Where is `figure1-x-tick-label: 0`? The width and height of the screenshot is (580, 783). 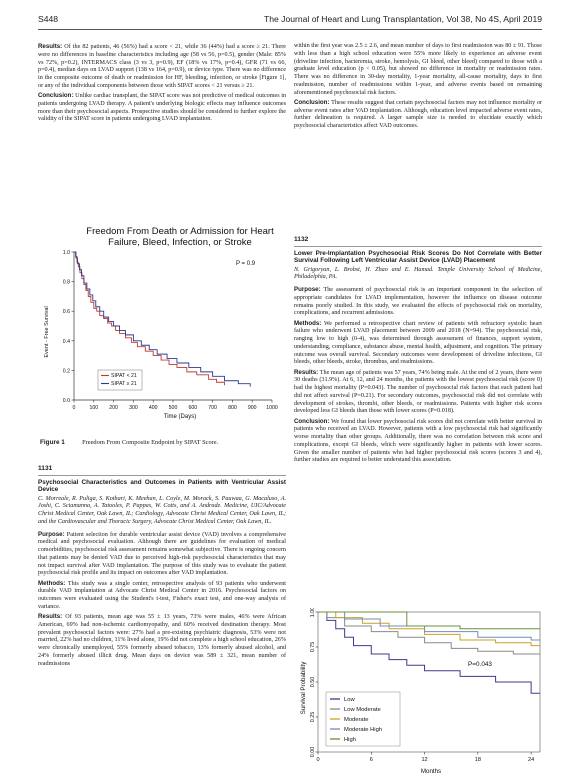 figure1-x-tick-label: 0 is located at coordinates (74, 408).